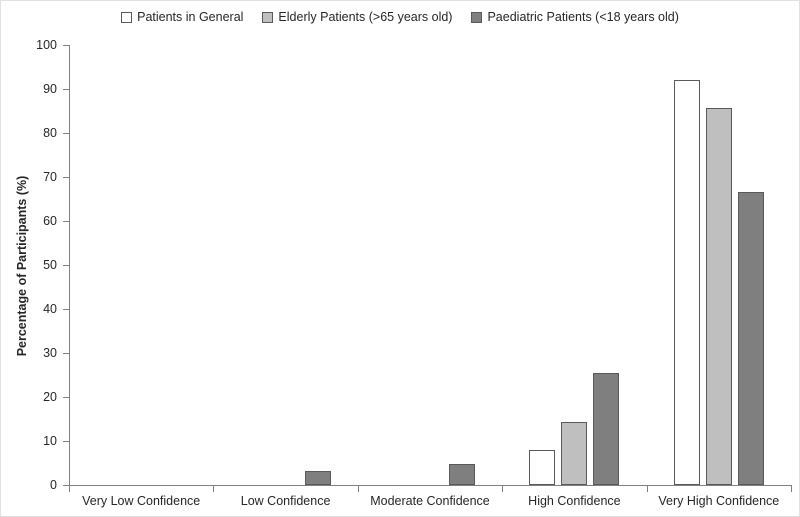 The width and height of the screenshot is (800, 517). I want to click on bar-s2-c4, so click(750, 338).